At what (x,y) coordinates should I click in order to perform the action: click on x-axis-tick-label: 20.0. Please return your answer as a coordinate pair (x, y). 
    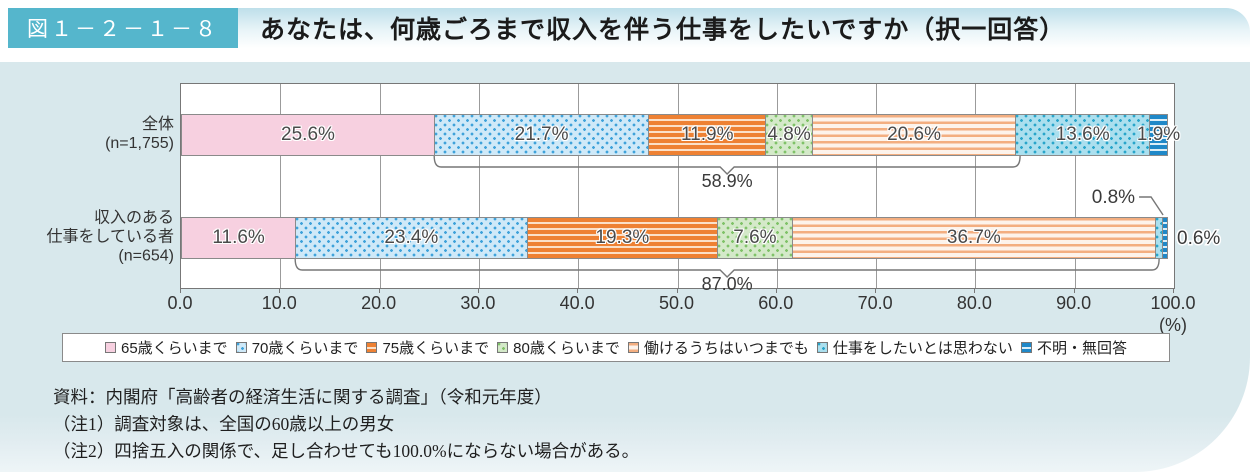
    Looking at the image, I should click on (379, 303).